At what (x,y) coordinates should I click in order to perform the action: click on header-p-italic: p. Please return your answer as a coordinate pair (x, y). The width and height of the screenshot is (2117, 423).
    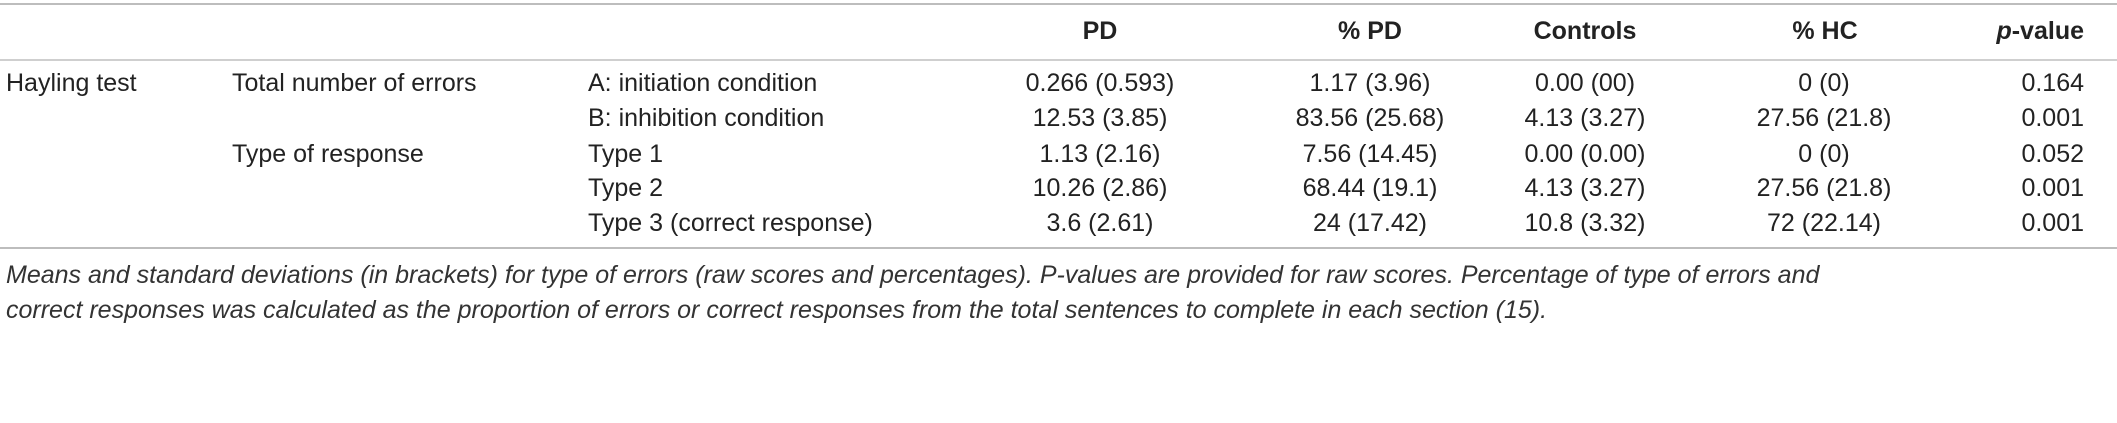
    Looking at the image, I should click on (2004, 31).